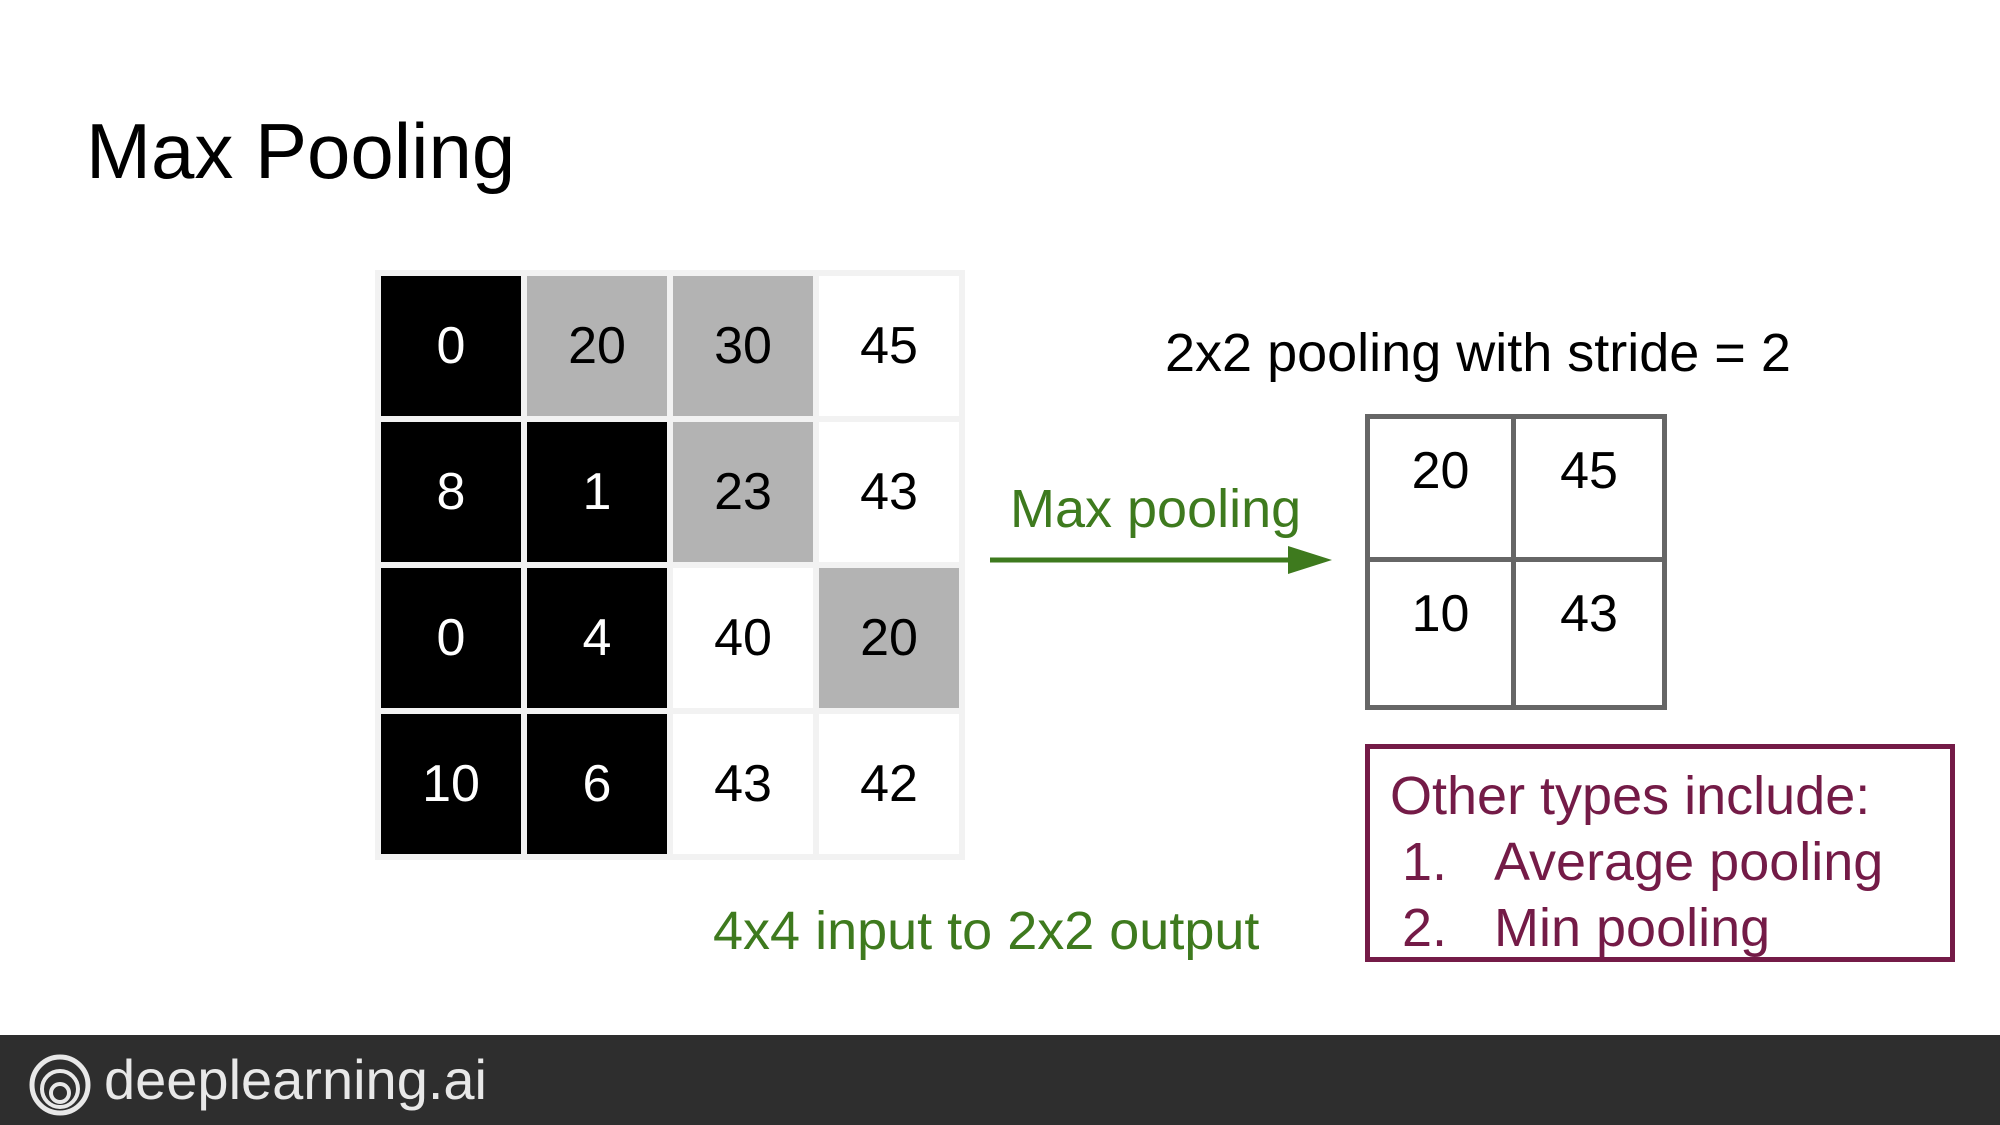  What do you see at coordinates (451, 492) in the screenshot?
I see `input-cell: 8` at bounding box center [451, 492].